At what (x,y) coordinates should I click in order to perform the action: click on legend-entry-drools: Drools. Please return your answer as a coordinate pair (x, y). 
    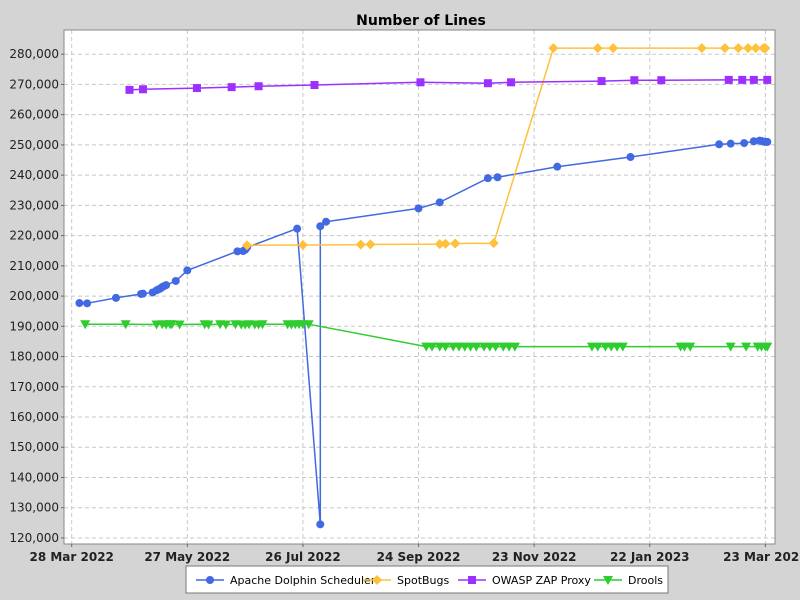
    Looking at the image, I should click on (628, 580).